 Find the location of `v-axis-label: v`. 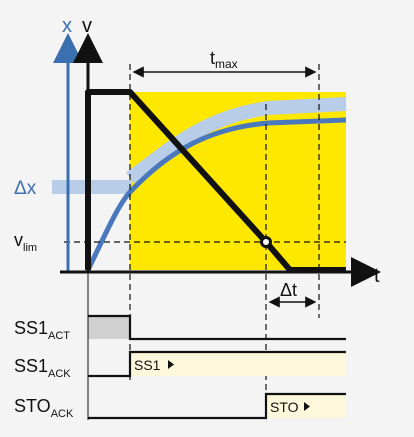

v-axis-label: v is located at coordinates (87, 26).